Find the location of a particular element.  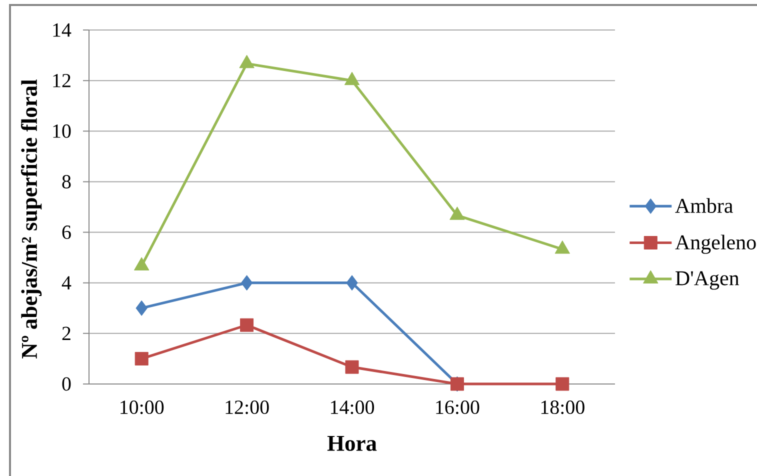

y-tick-label: 4 is located at coordinates (67, 283).